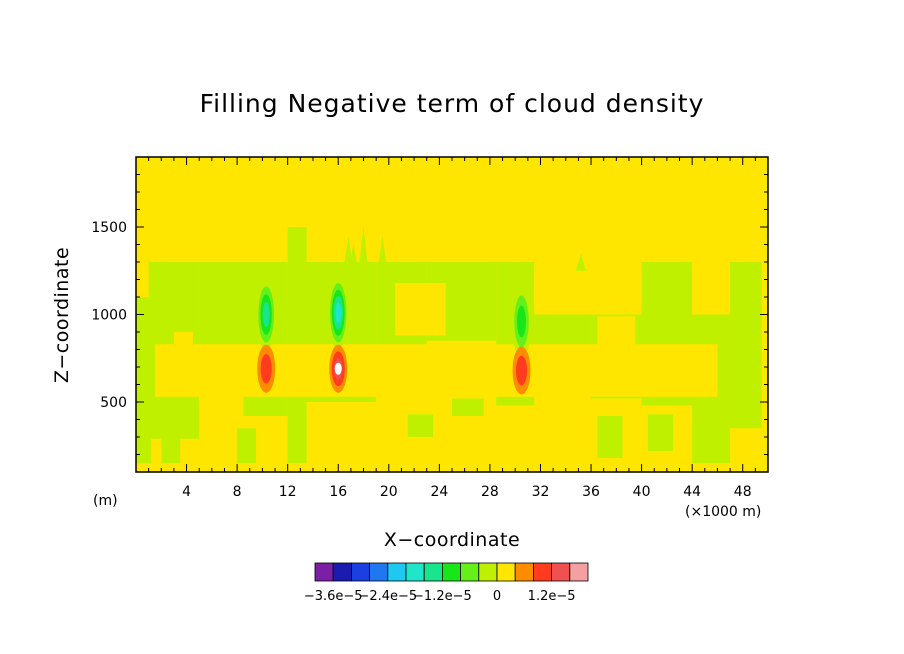 The height and width of the screenshot is (654, 904). What do you see at coordinates (552, 596) in the screenshot?
I see `colorbar-label: 1.2e−5` at bounding box center [552, 596].